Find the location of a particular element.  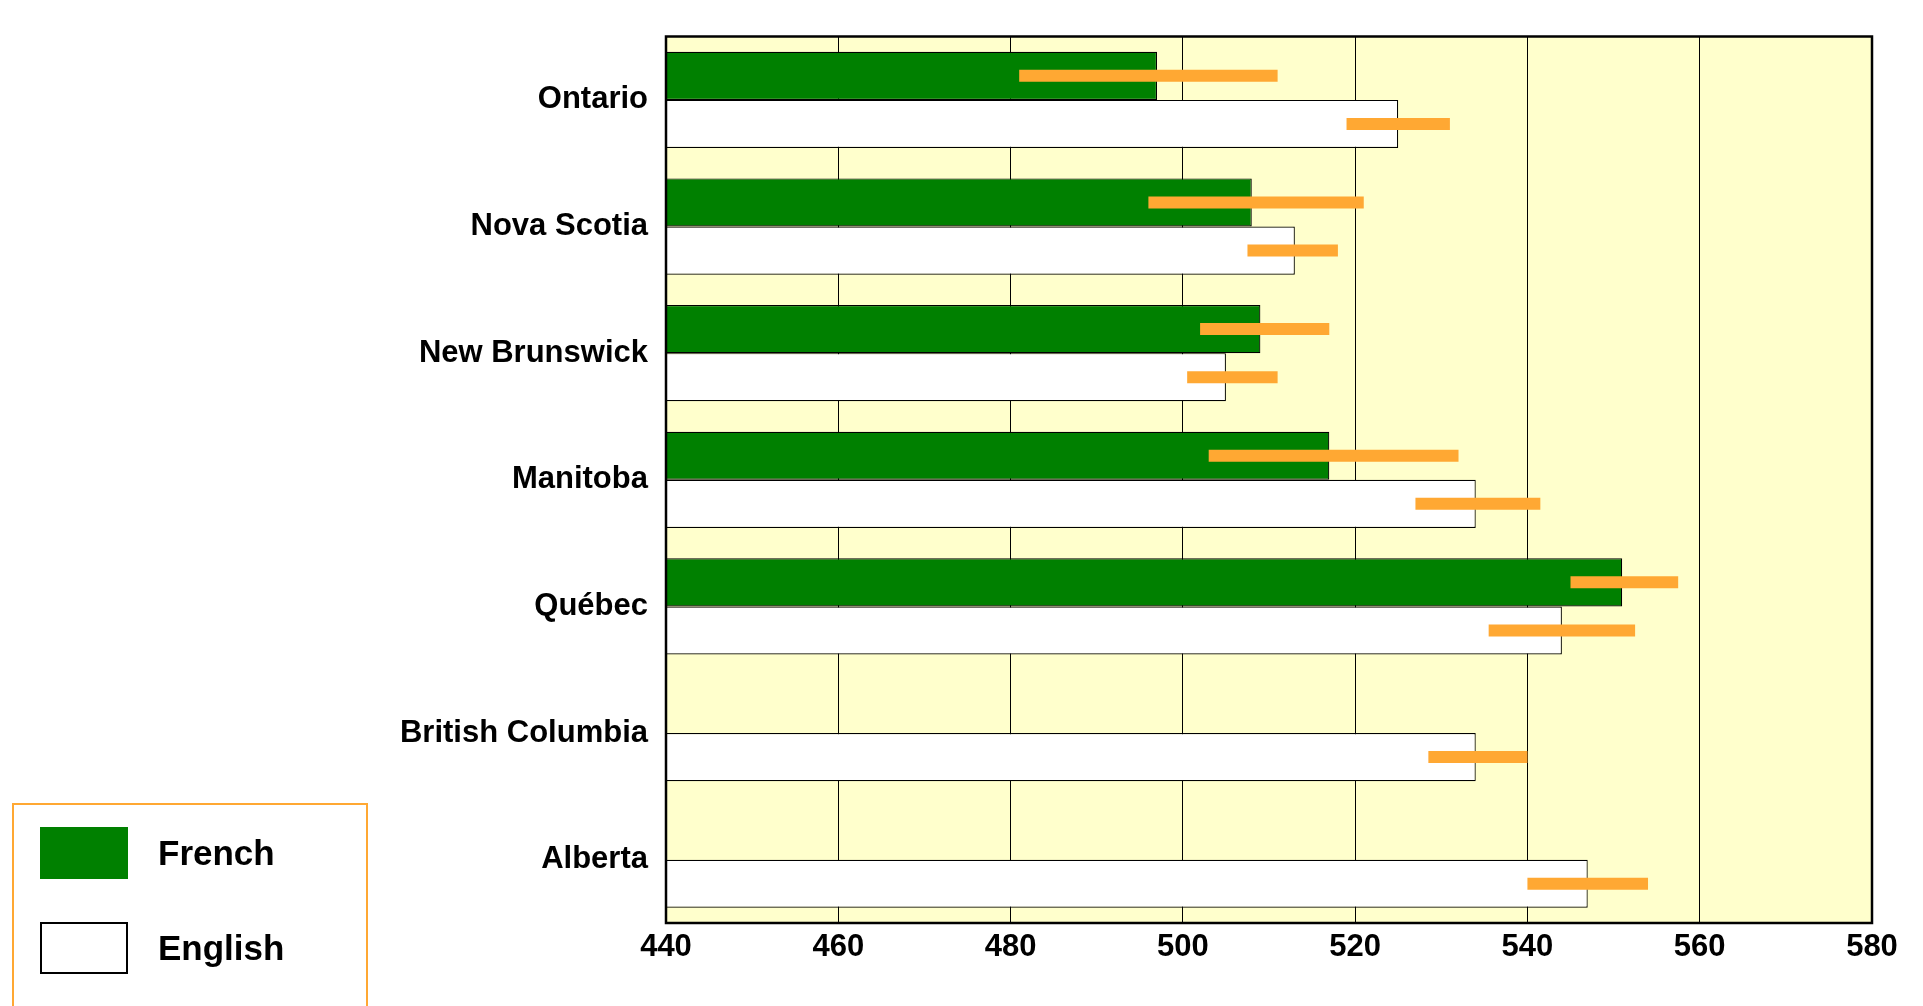

y-tick-label: Manitoba is located at coordinates (580, 478).